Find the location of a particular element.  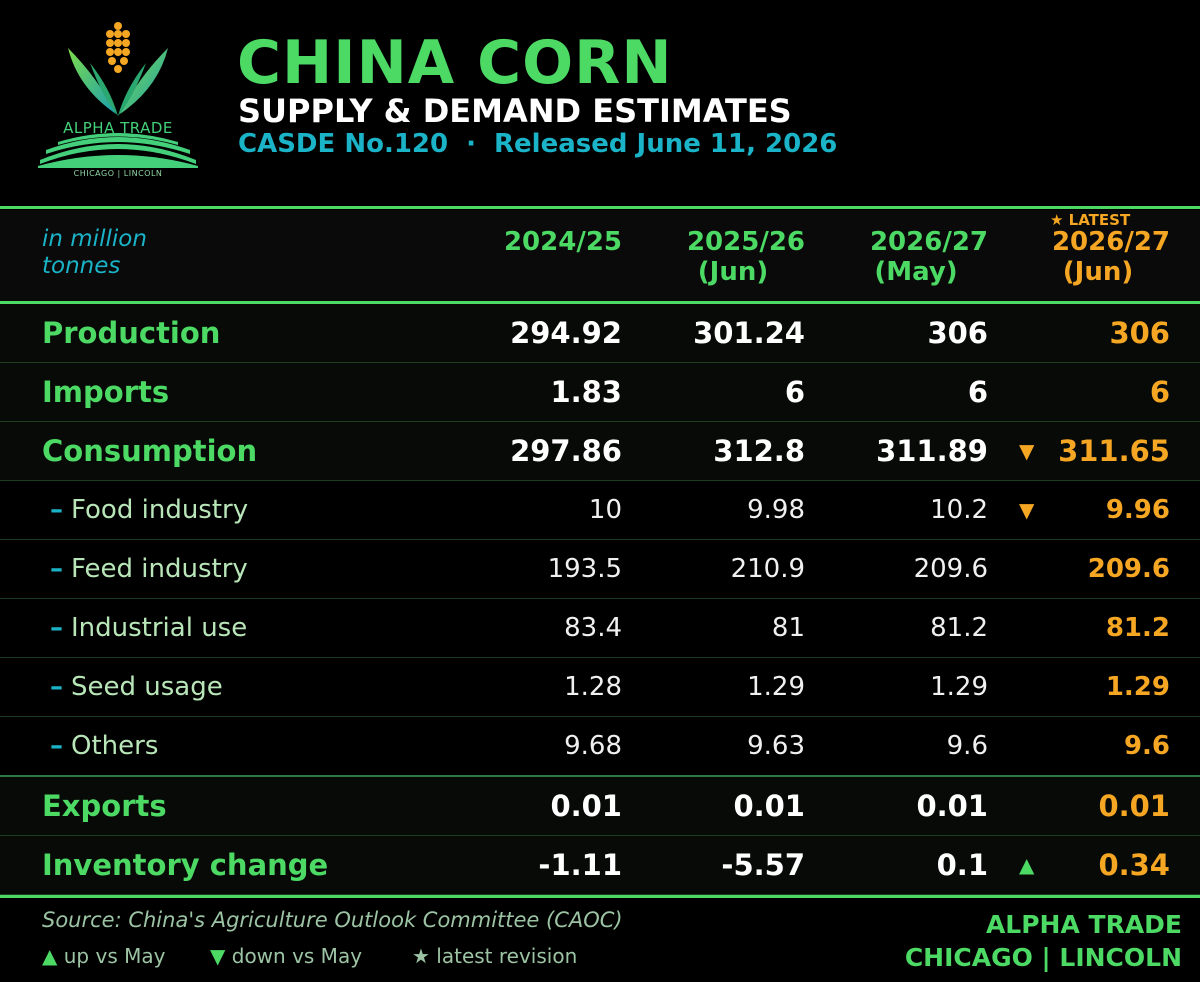

legend-down: ▼ down vs May is located at coordinates (286, 956).